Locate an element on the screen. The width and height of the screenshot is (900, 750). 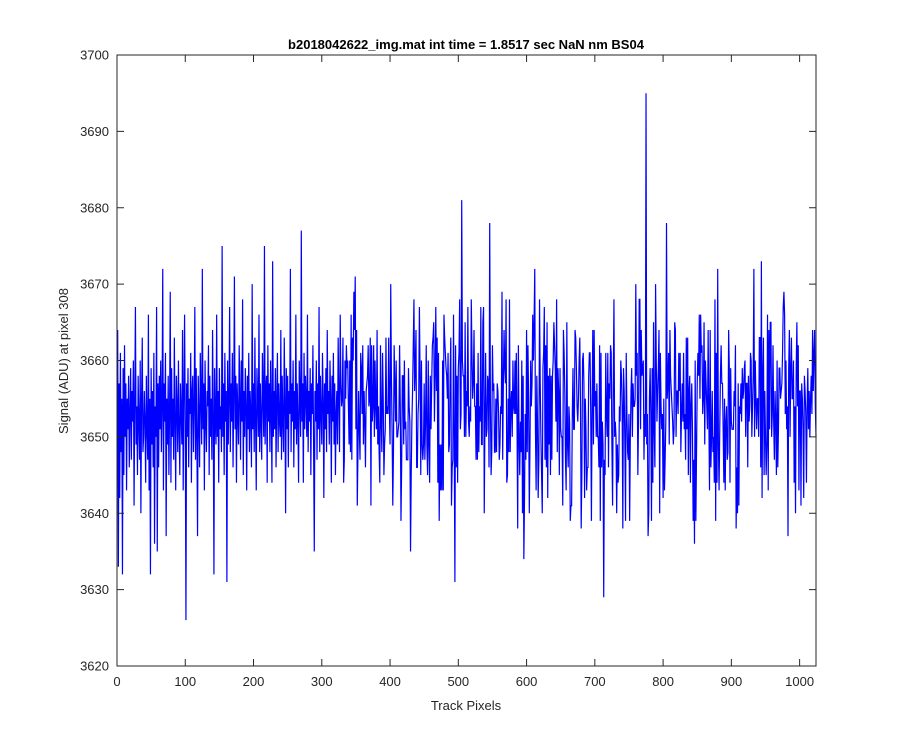
x-tick-label: 1000 is located at coordinates (799, 681).